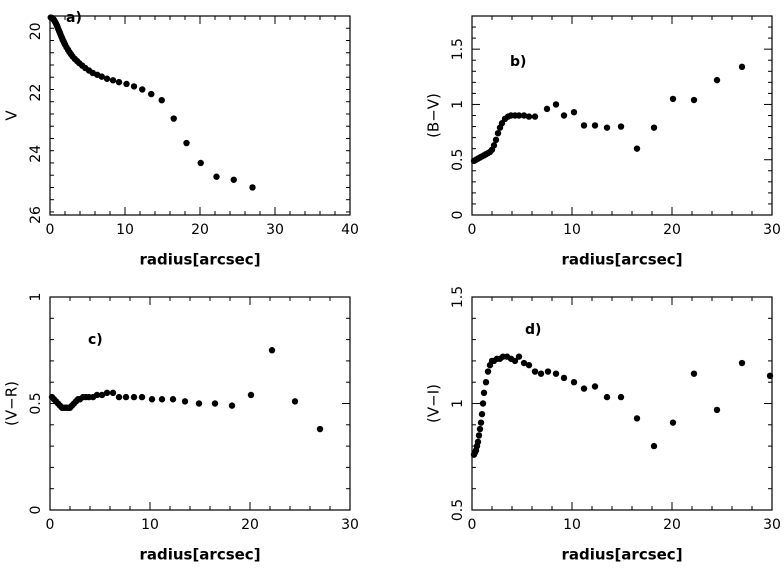 Image resolution: width=784 pixels, height=568 pixels. Describe the element at coordinates (36, 297) in the screenshot. I see `y-tick-label-c: 1` at that location.